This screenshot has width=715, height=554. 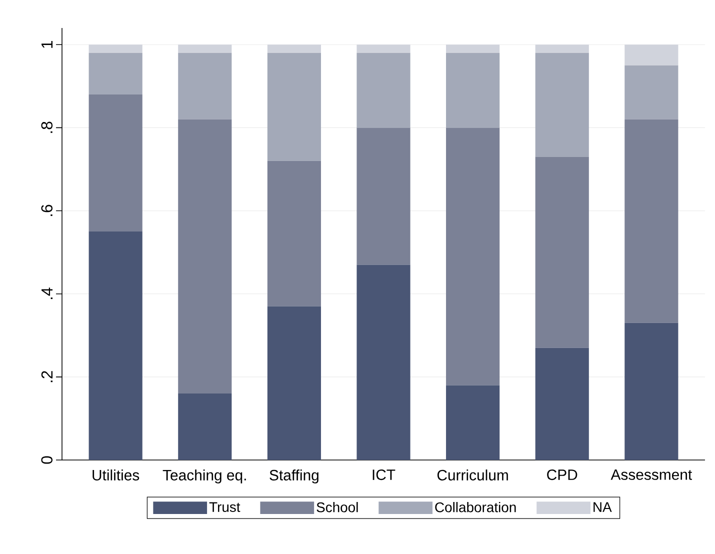 I want to click on y-tick-label: .2, so click(x=47, y=376).